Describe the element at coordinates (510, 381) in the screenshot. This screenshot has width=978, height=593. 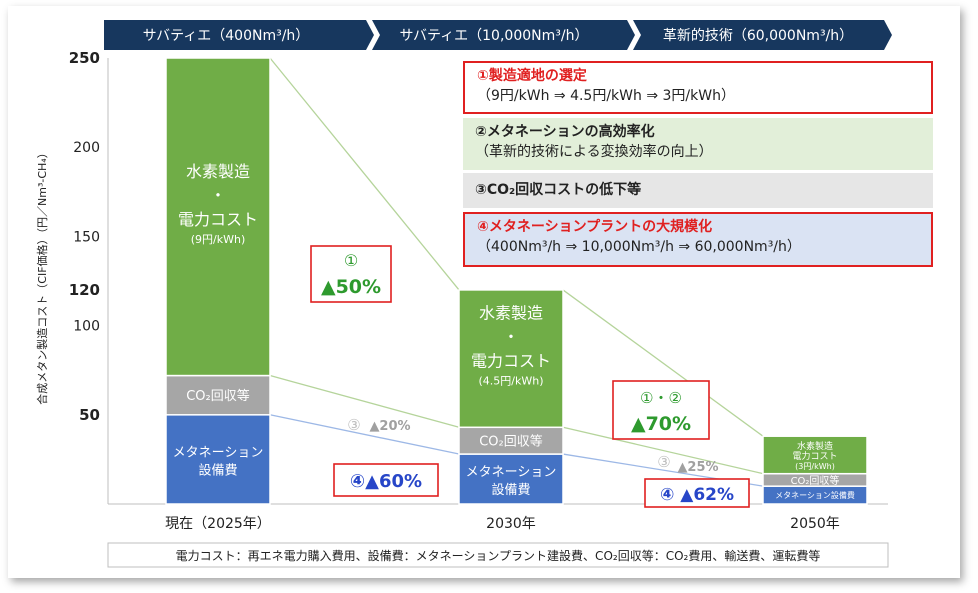
I see `bar-label-unit-price: (4.5円/kWh)` at that location.